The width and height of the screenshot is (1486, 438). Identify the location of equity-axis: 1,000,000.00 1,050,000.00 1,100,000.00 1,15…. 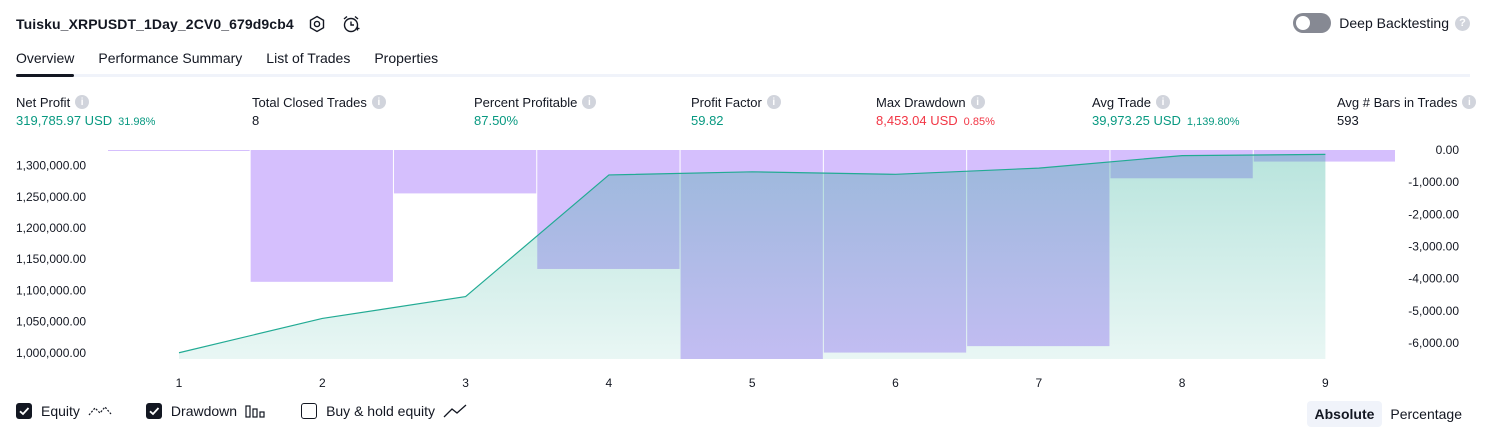
(51, 259).